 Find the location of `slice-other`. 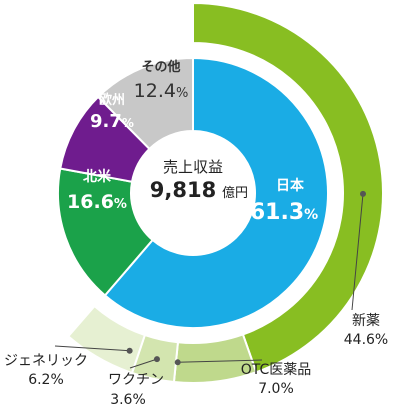

slice-other is located at coordinates (145, 103).